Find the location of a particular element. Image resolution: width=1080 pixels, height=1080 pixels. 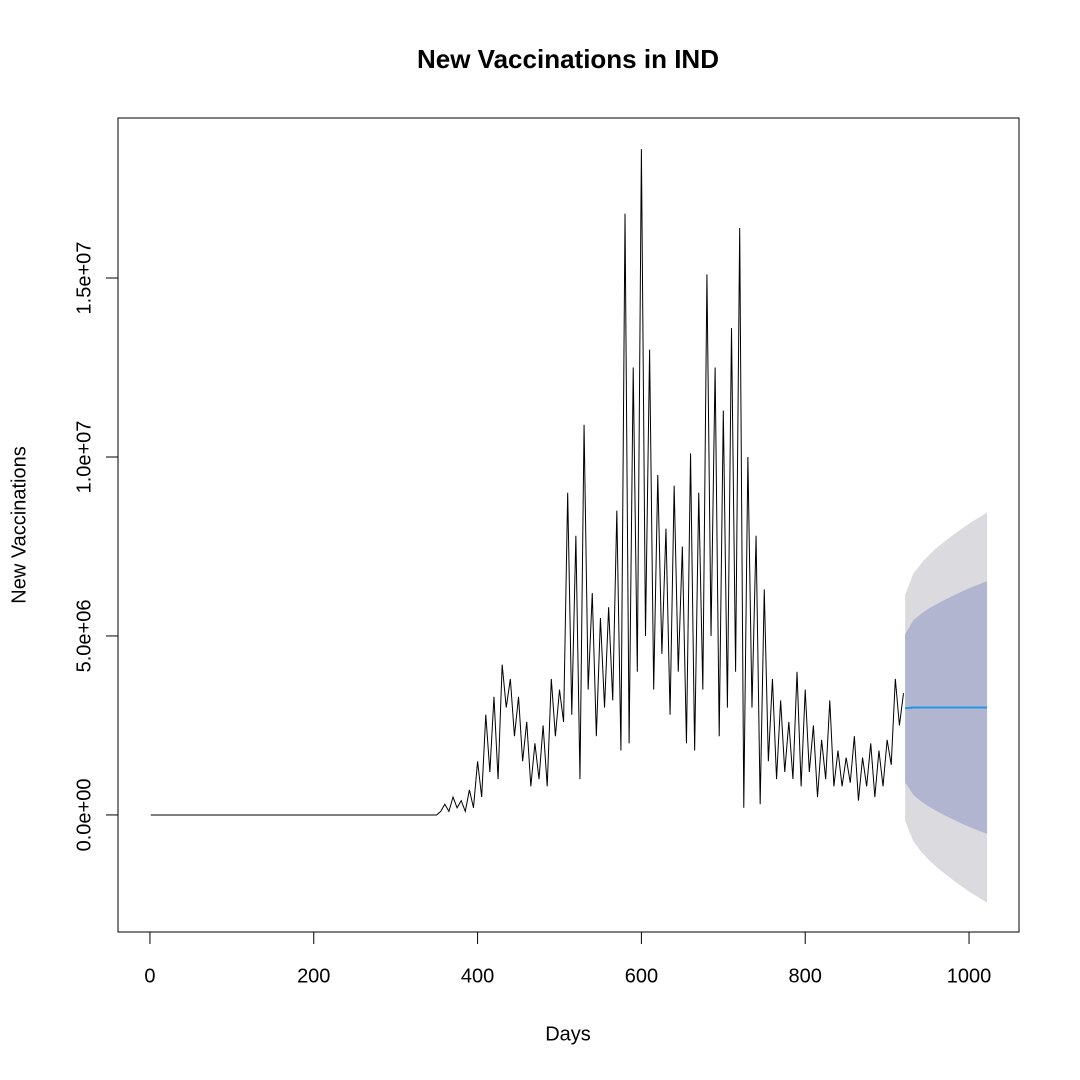

y-tick-label: 5.0e+06 is located at coordinates (84, 636).